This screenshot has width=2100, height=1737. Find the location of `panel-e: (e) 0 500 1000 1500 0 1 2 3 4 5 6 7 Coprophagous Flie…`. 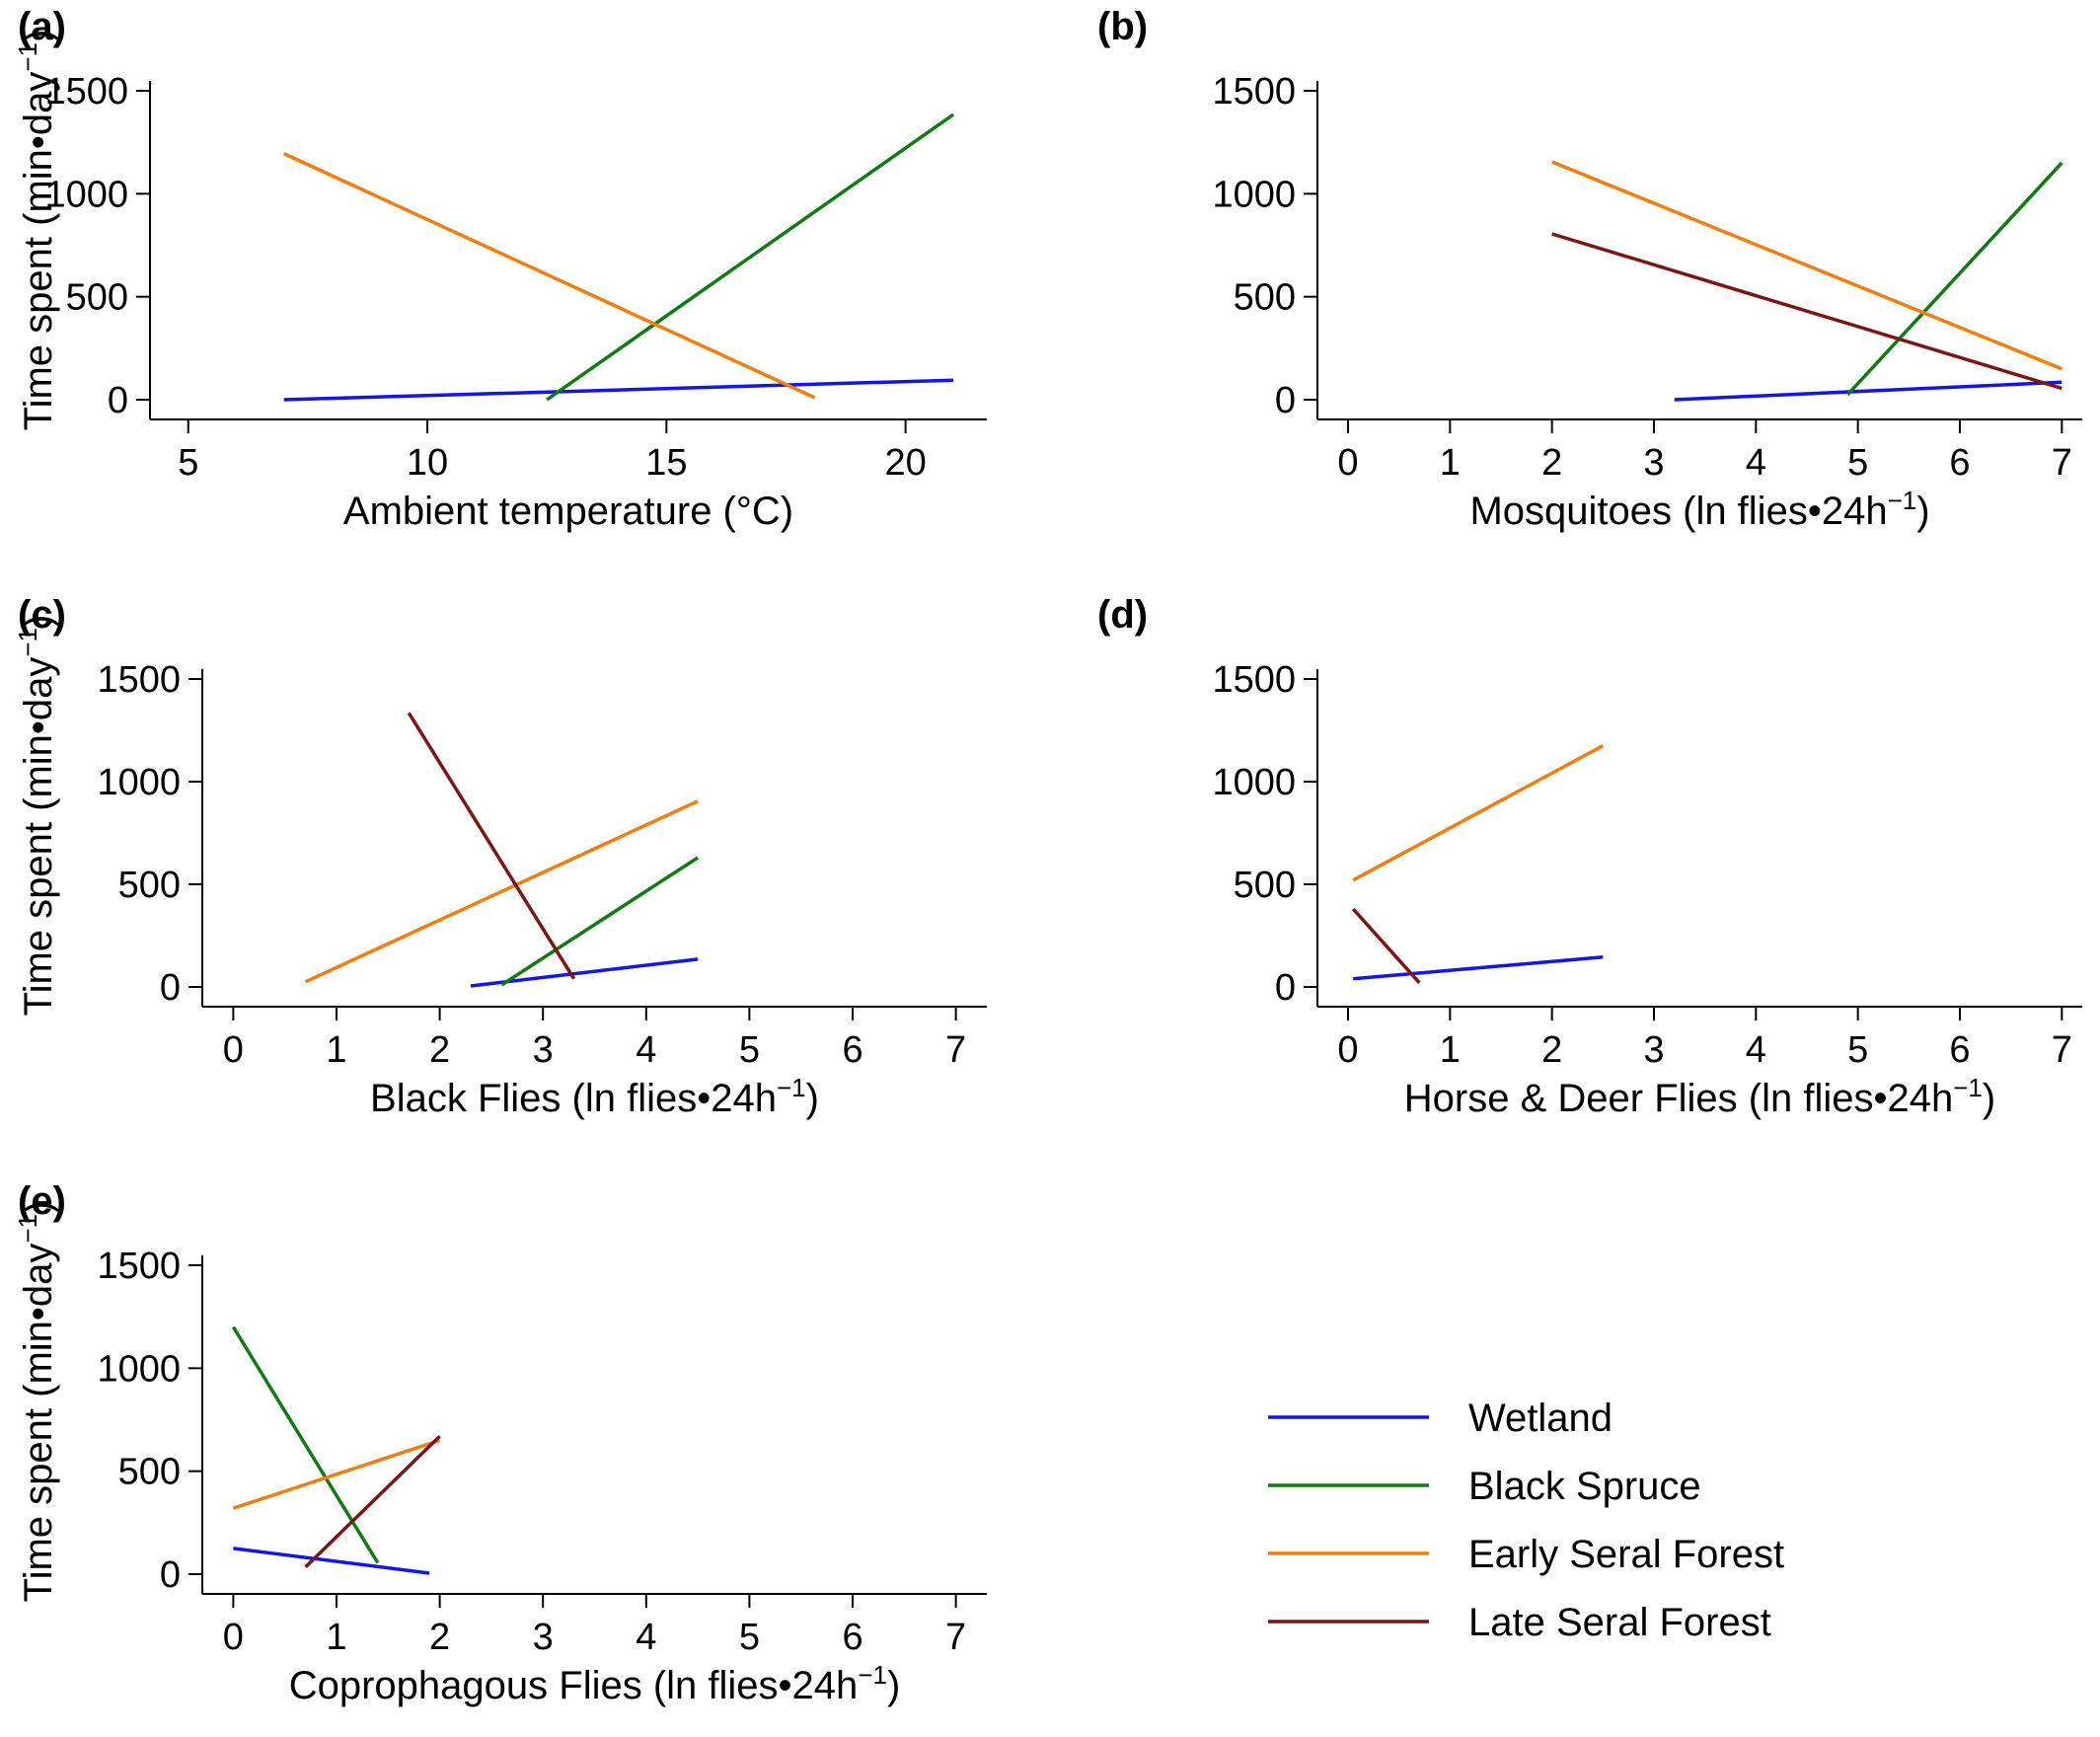

panel-e: (e) 0 500 1000 1500 0 1 2 3 4 5 6 7 Coprophagous Flie… is located at coordinates (500, 1443).